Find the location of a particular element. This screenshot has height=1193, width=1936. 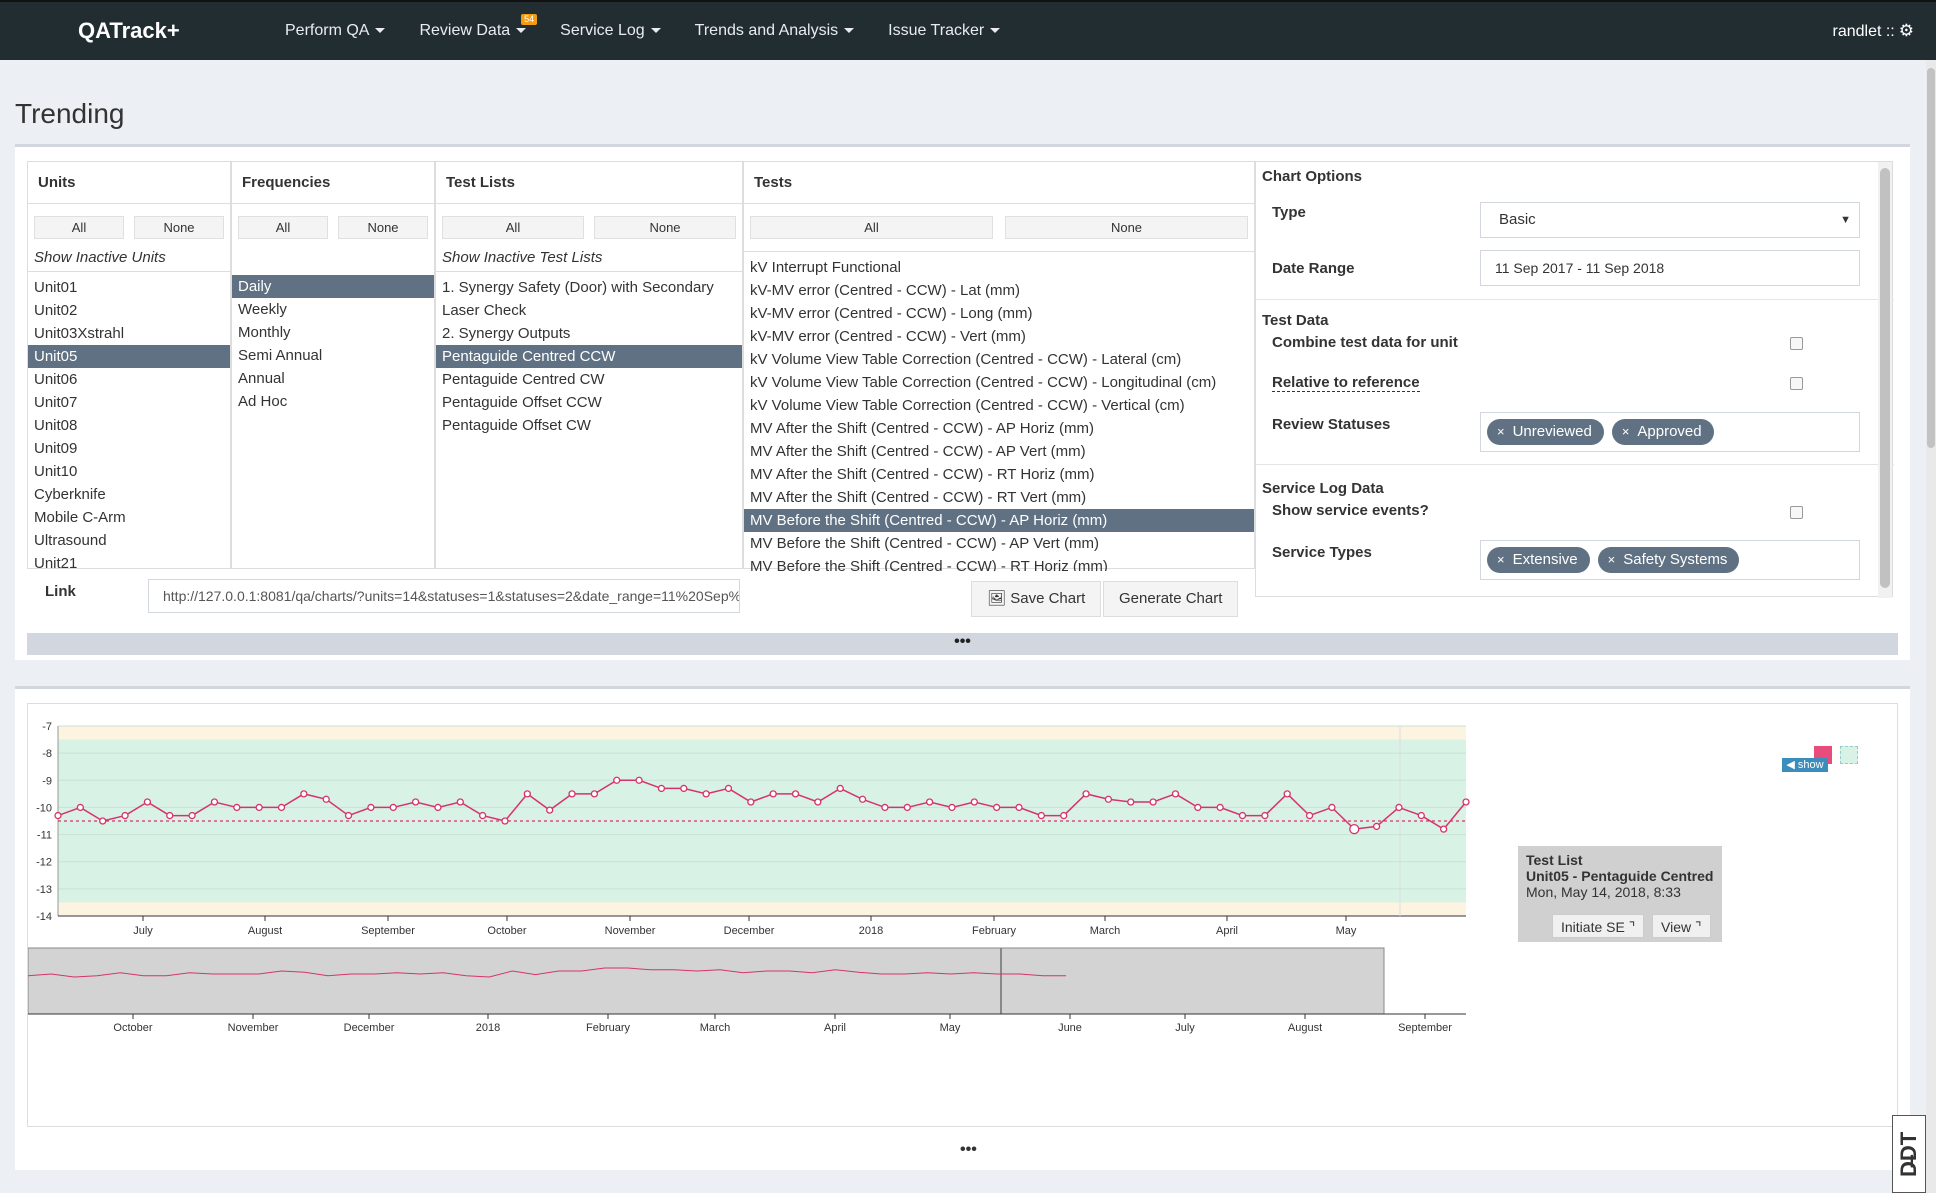

test-lists-all-button: All is located at coordinates (513, 227).